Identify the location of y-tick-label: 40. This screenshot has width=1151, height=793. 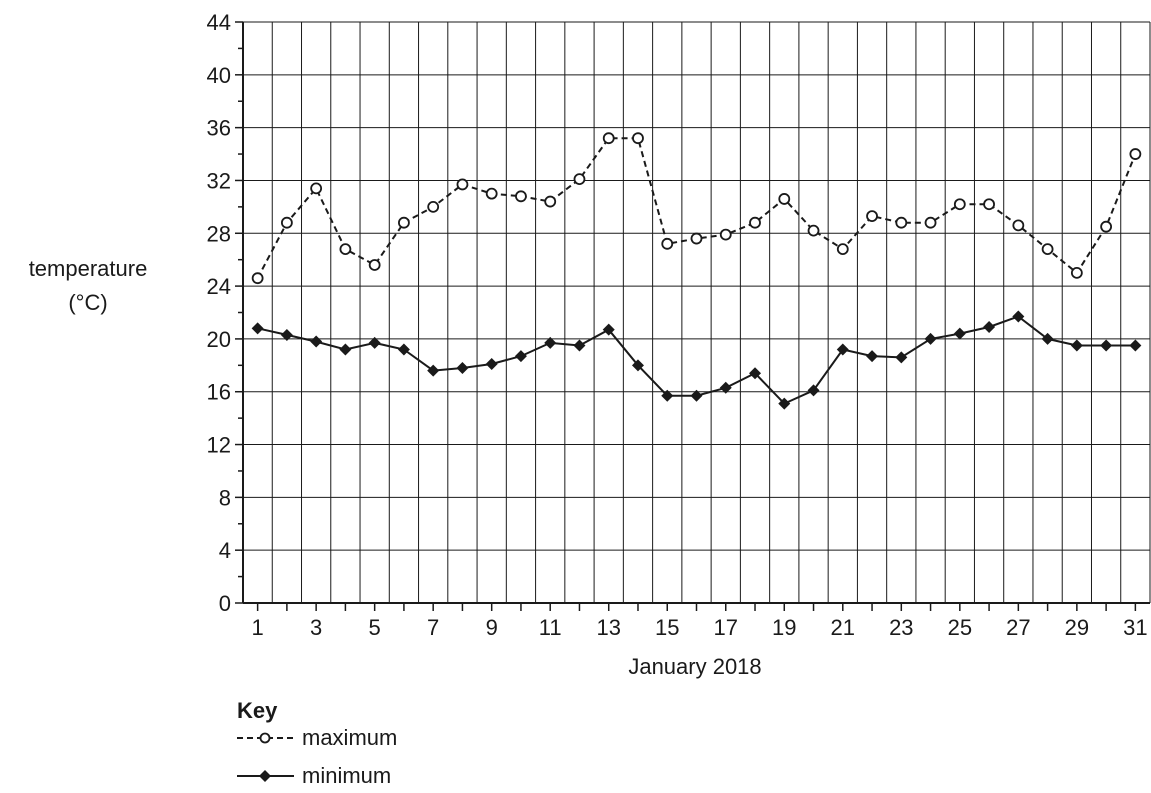
(219, 75).